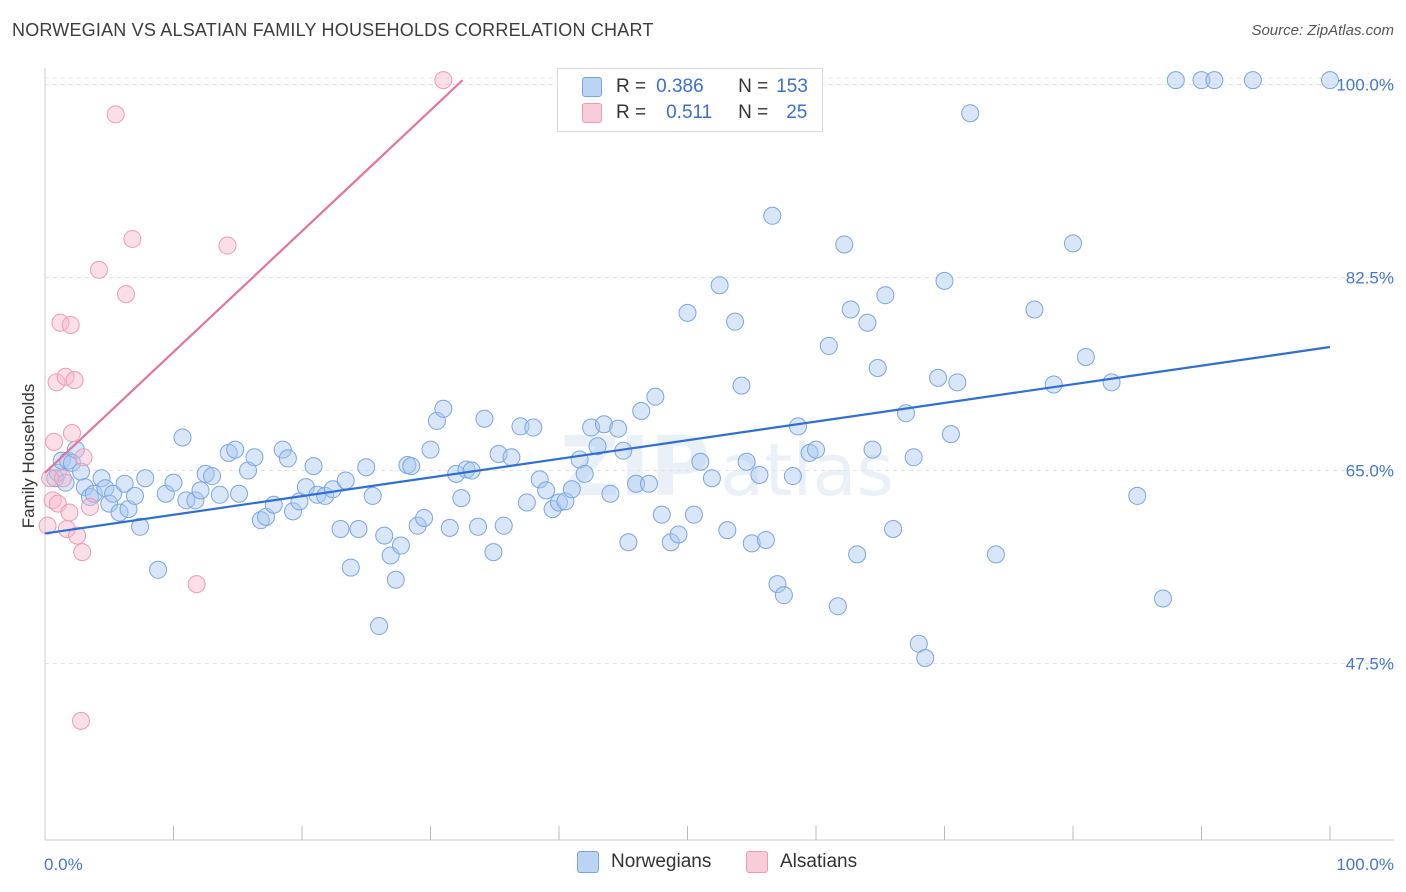 Image resolution: width=1406 pixels, height=892 pixels. What do you see at coordinates (592, 113) in the screenshot?
I see `legend-swatch-alsatians` at bounding box center [592, 113].